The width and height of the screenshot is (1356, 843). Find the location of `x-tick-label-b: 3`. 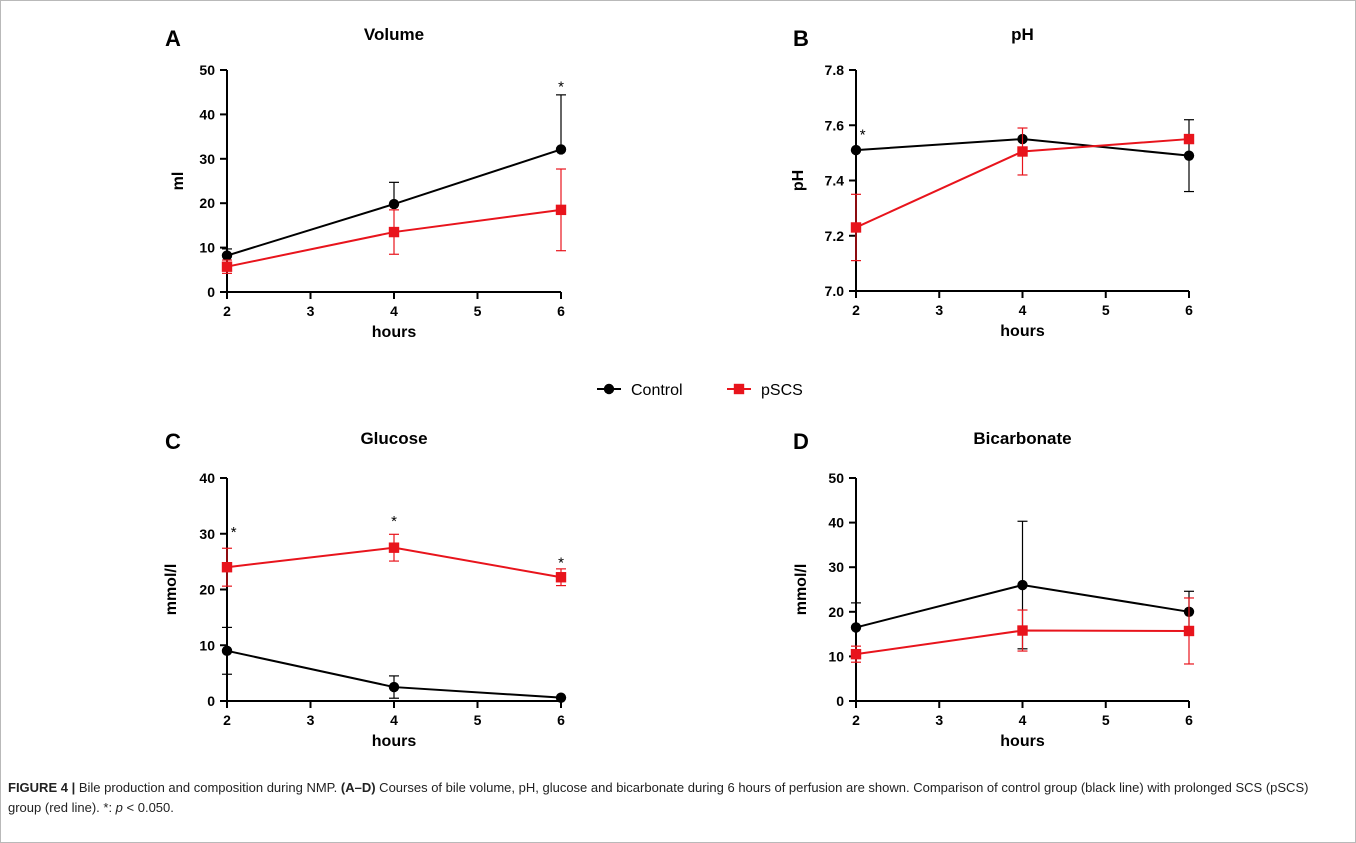

x-tick-label-b: 3 is located at coordinates (939, 310).